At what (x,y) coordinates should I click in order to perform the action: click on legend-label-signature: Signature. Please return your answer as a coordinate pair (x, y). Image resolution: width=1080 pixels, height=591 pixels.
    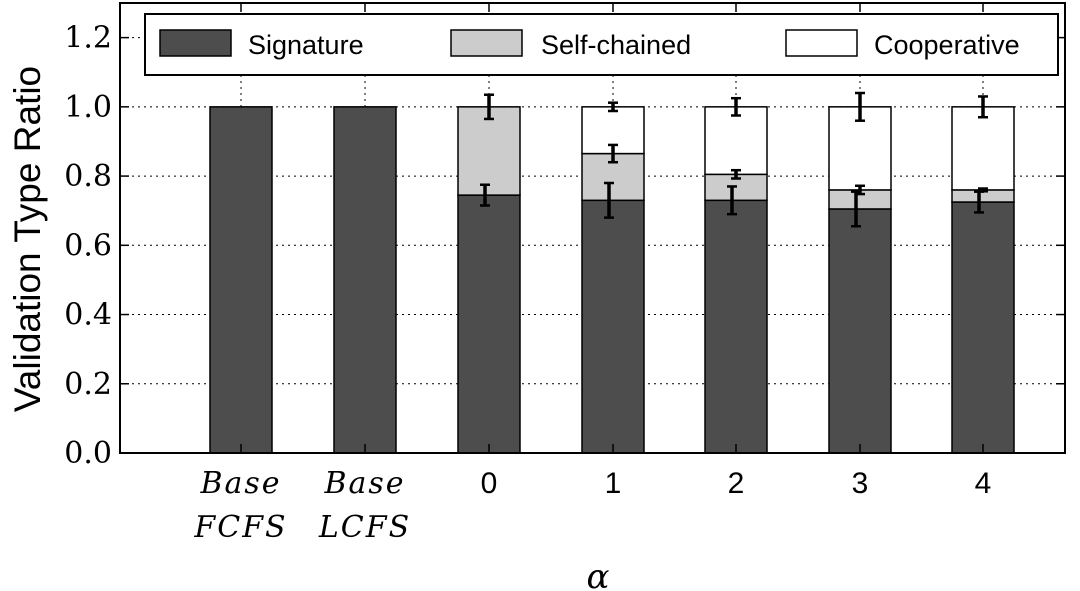
    Looking at the image, I should click on (306, 45).